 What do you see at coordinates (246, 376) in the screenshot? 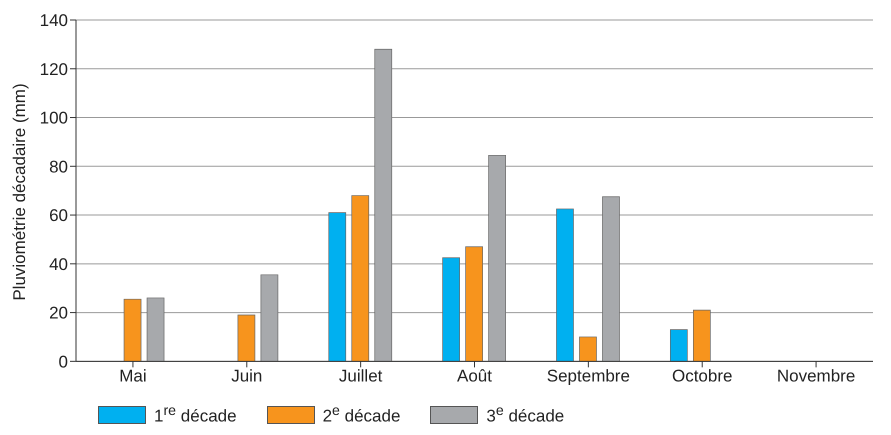
I see `x-tick-label: Juin` at bounding box center [246, 376].